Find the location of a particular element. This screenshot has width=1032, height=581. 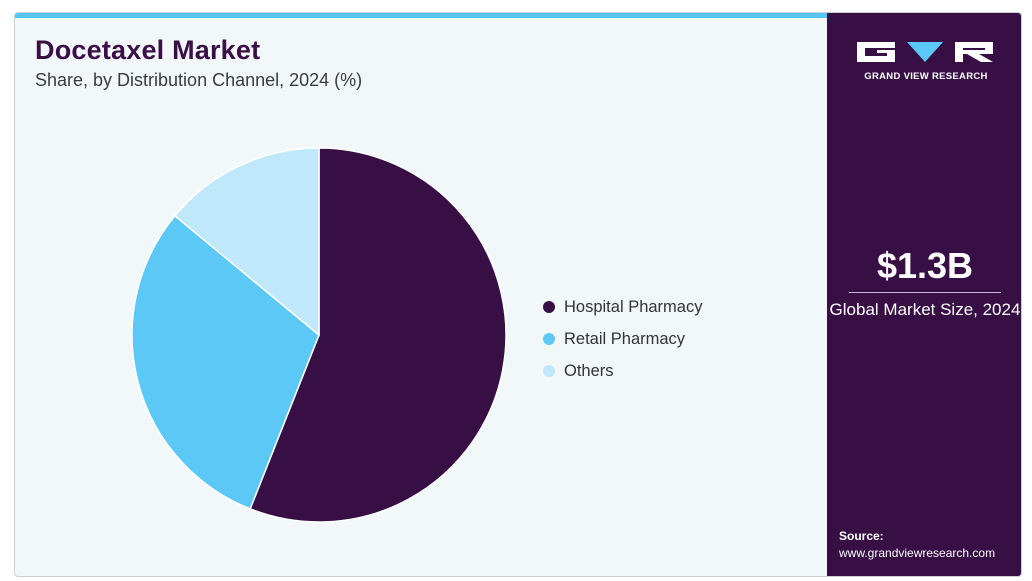

legend-item-others: Others is located at coordinates (622, 371).